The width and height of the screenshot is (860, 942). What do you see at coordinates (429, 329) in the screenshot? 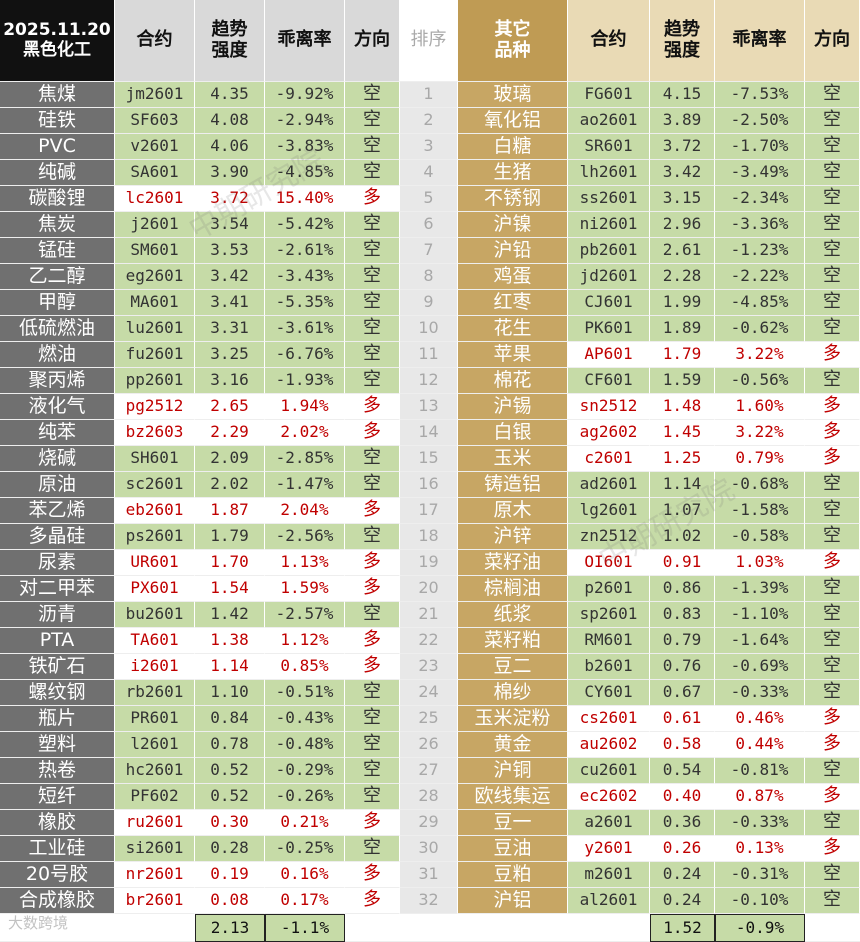
I see `rank: 10` at bounding box center [429, 329].